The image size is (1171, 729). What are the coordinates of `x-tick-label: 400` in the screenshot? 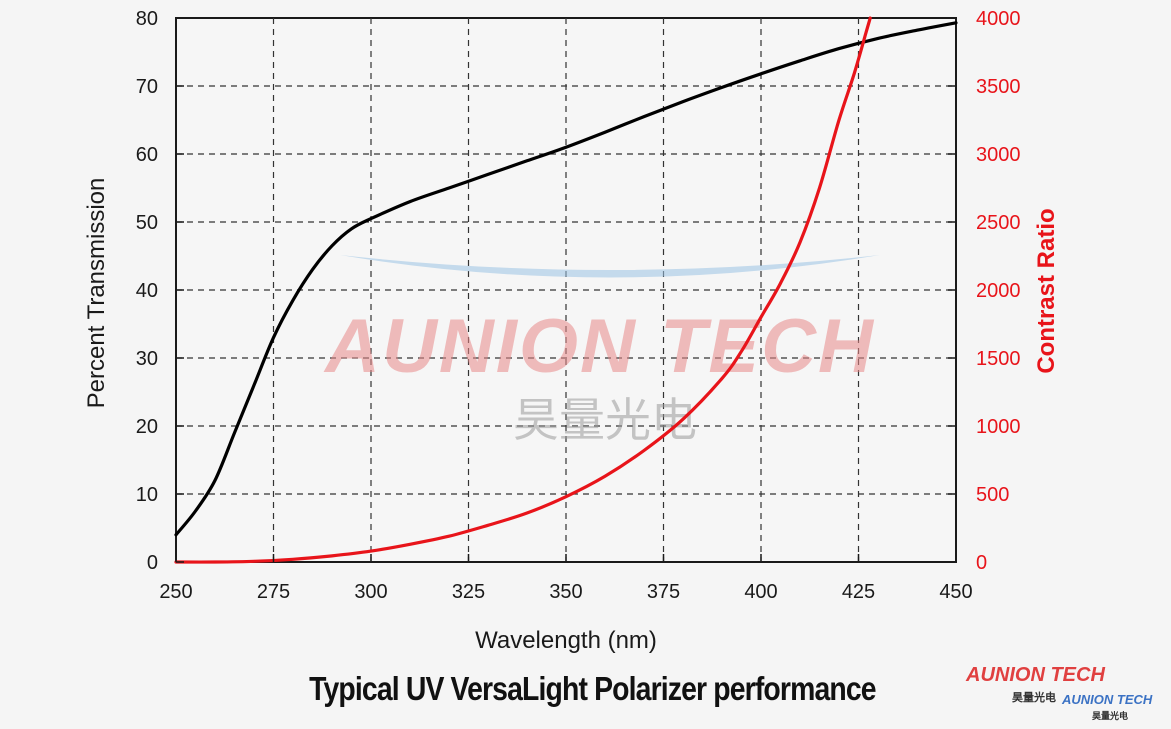 It's located at (760, 592).